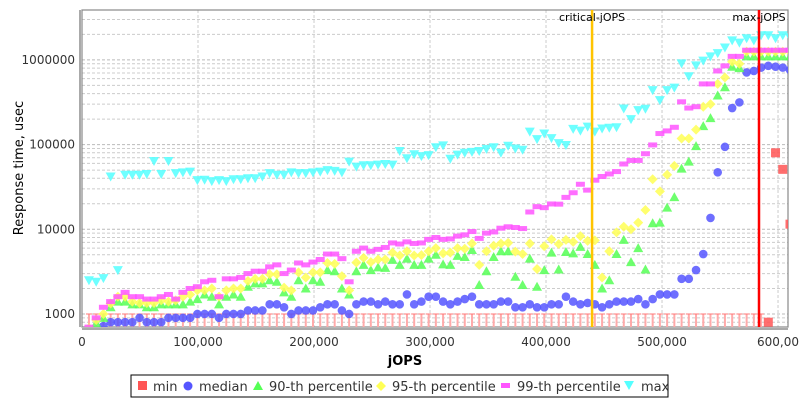 Image resolution: width=800 pixels, height=400 pixels. What do you see at coordinates (546, 342) in the screenshot?
I see `x-tick-label: 400,000` at bounding box center [546, 342].